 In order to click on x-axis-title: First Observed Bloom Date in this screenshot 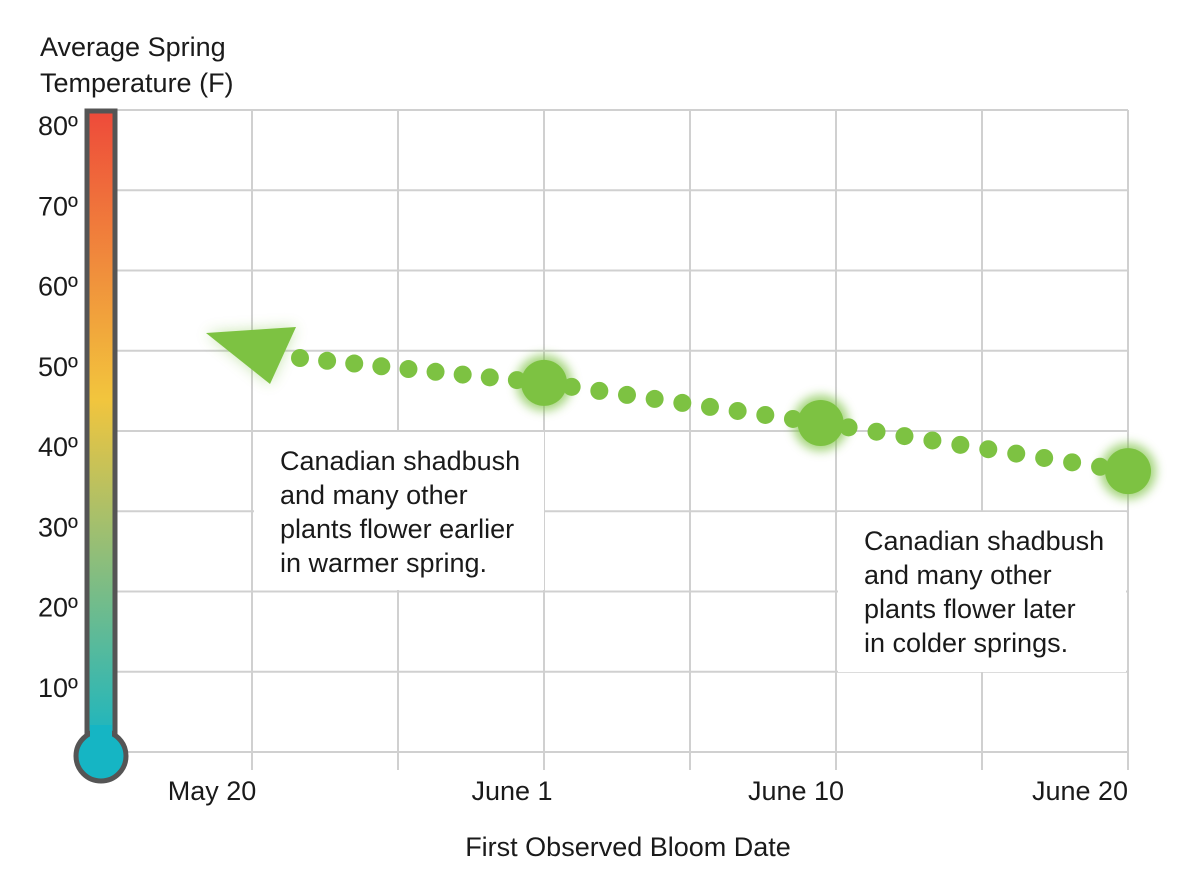, I will do `click(628, 847)`.